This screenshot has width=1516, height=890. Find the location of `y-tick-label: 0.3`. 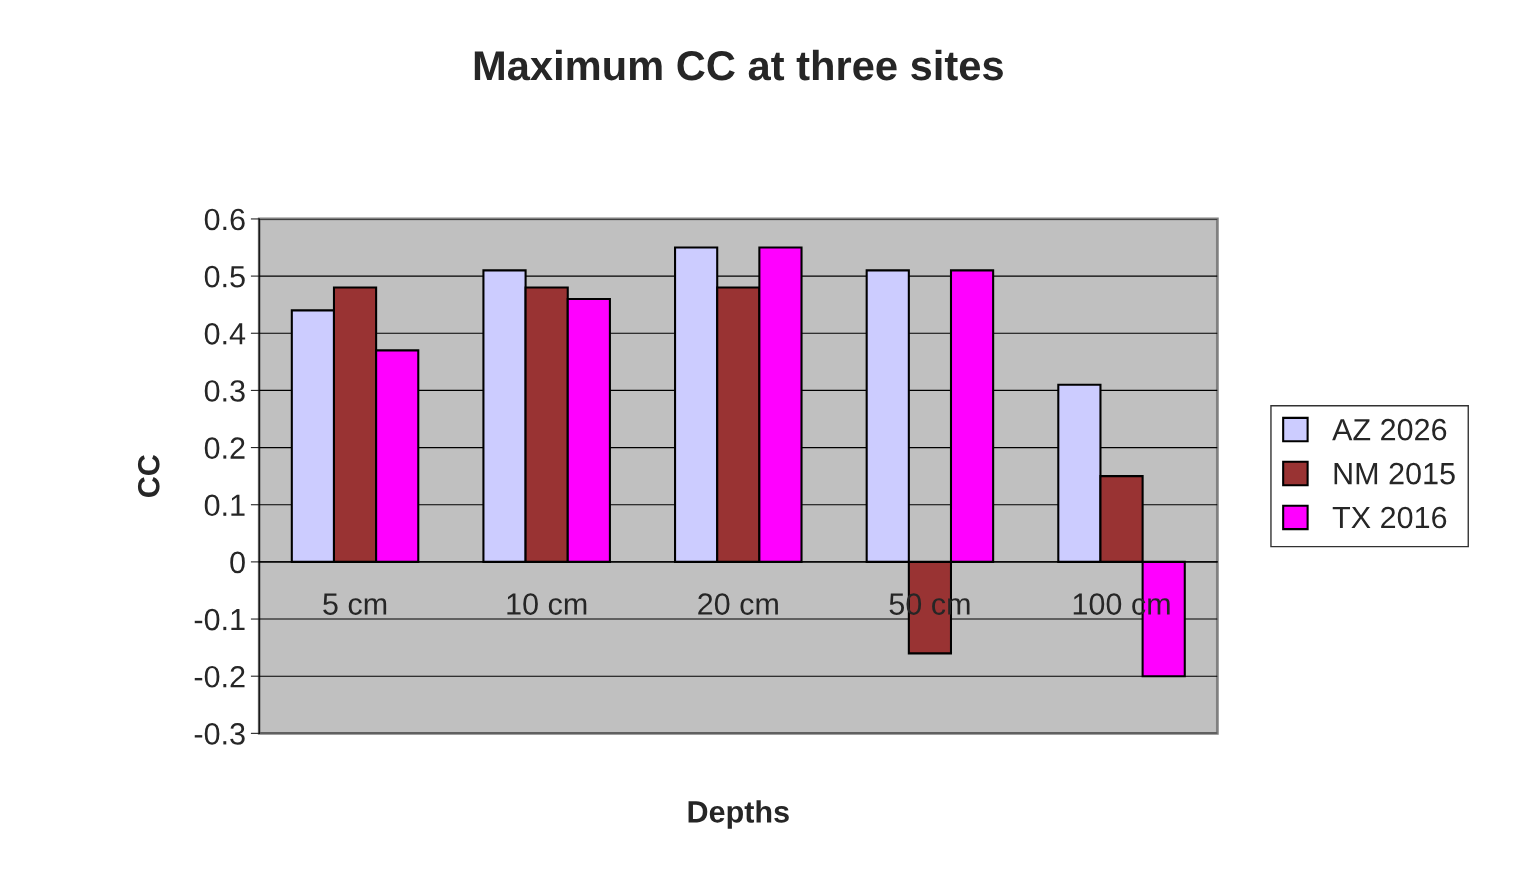

y-tick-label: 0.3 is located at coordinates (224, 391).